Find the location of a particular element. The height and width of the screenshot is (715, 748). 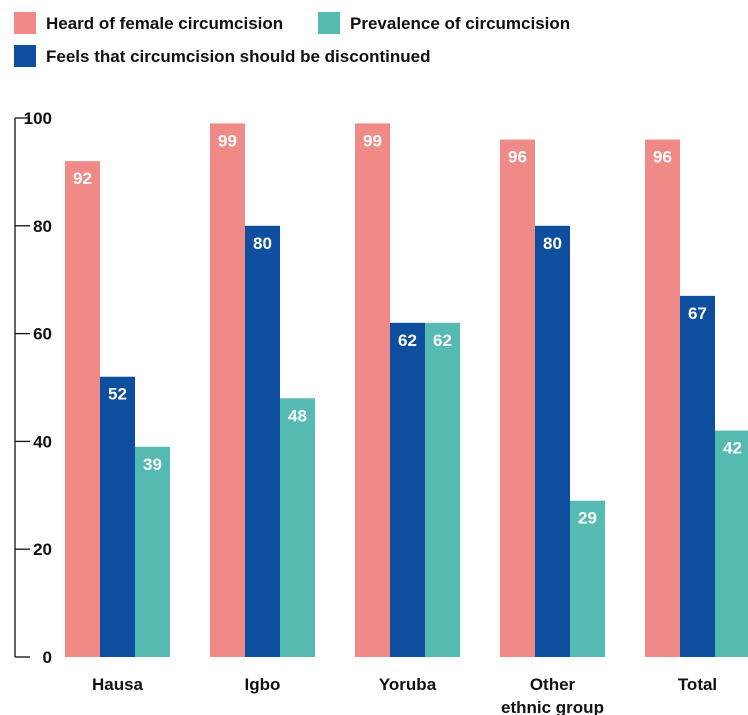

y-tick-label-100: 100 is located at coordinates (38, 118).